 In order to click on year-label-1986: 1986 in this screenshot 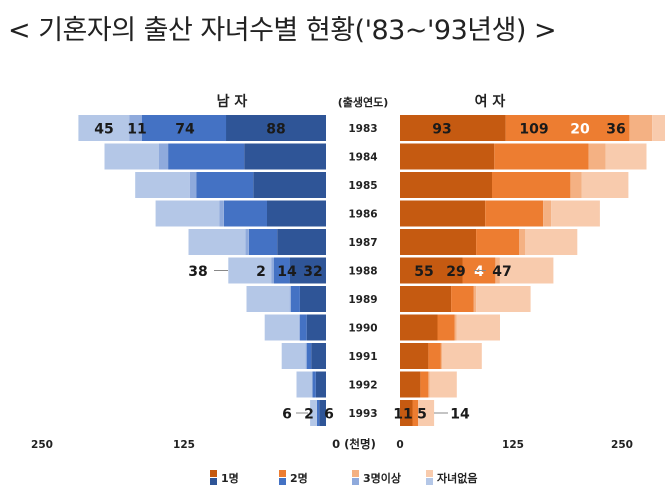, I will do `click(362, 215)`.